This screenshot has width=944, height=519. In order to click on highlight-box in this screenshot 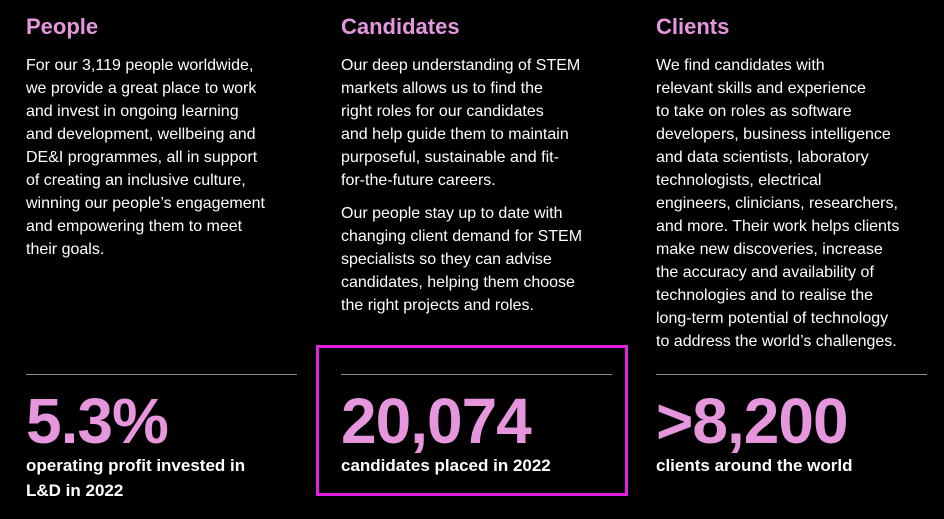, I will do `click(472, 420)`.